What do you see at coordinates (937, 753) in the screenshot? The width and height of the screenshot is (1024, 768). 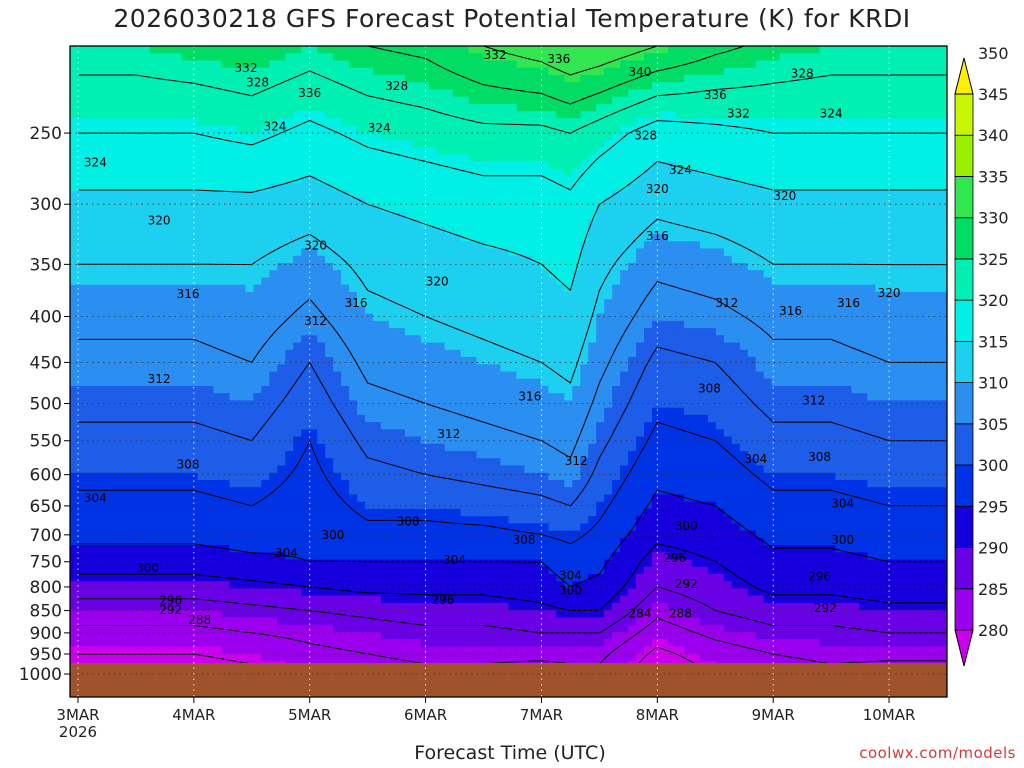 I see `credit-text: coolwx.com/models` at bounding box center [937, 753].